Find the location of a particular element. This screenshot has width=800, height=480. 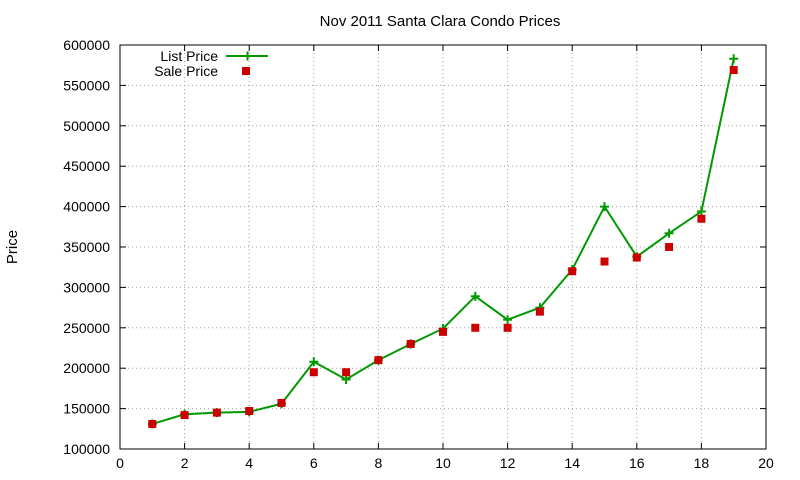

y-tick-label: 300000 is located at coordinates (86, 287).